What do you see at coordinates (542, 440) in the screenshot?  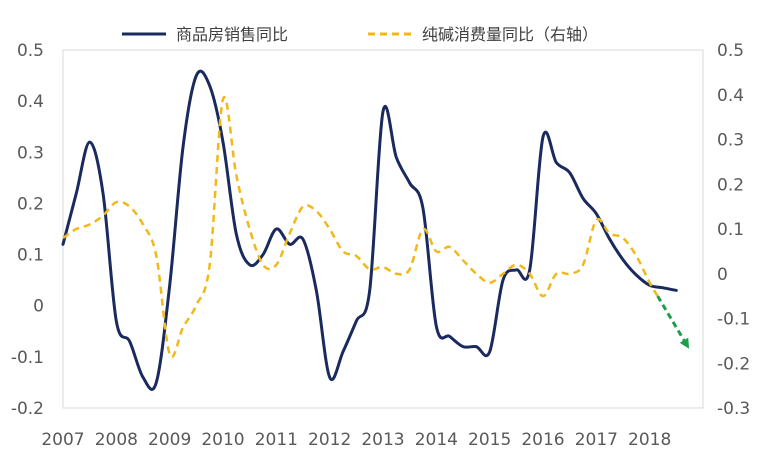 I see `x-tick-label: 2016` at bounding box center [542, 440].